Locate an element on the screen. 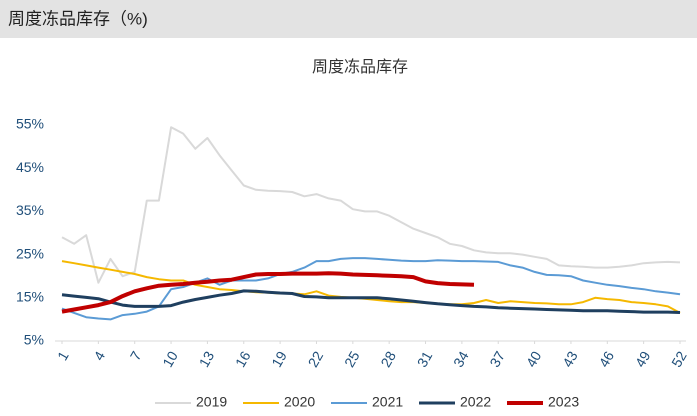 The width and height of the screenshot is (697, 416). x-tick-label: 49 is located at coordinates (643, 359).